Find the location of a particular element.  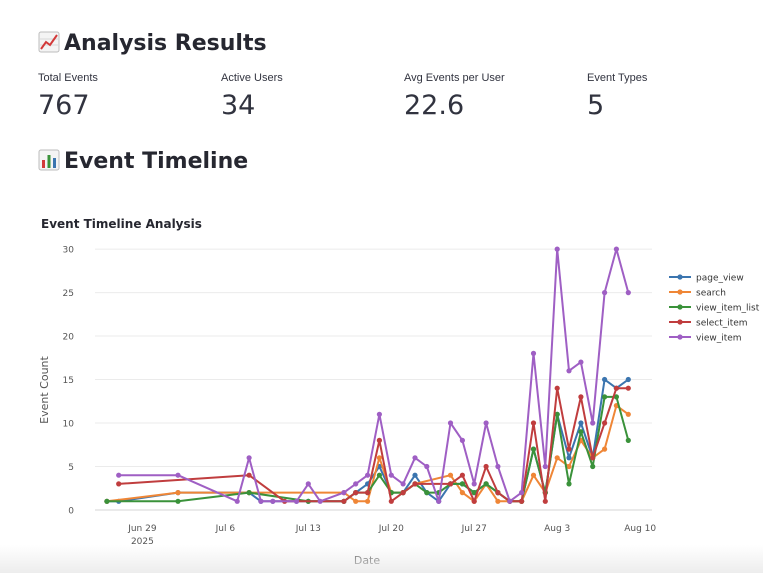

metric-label: Active Users is located at coordinates (252, 78).